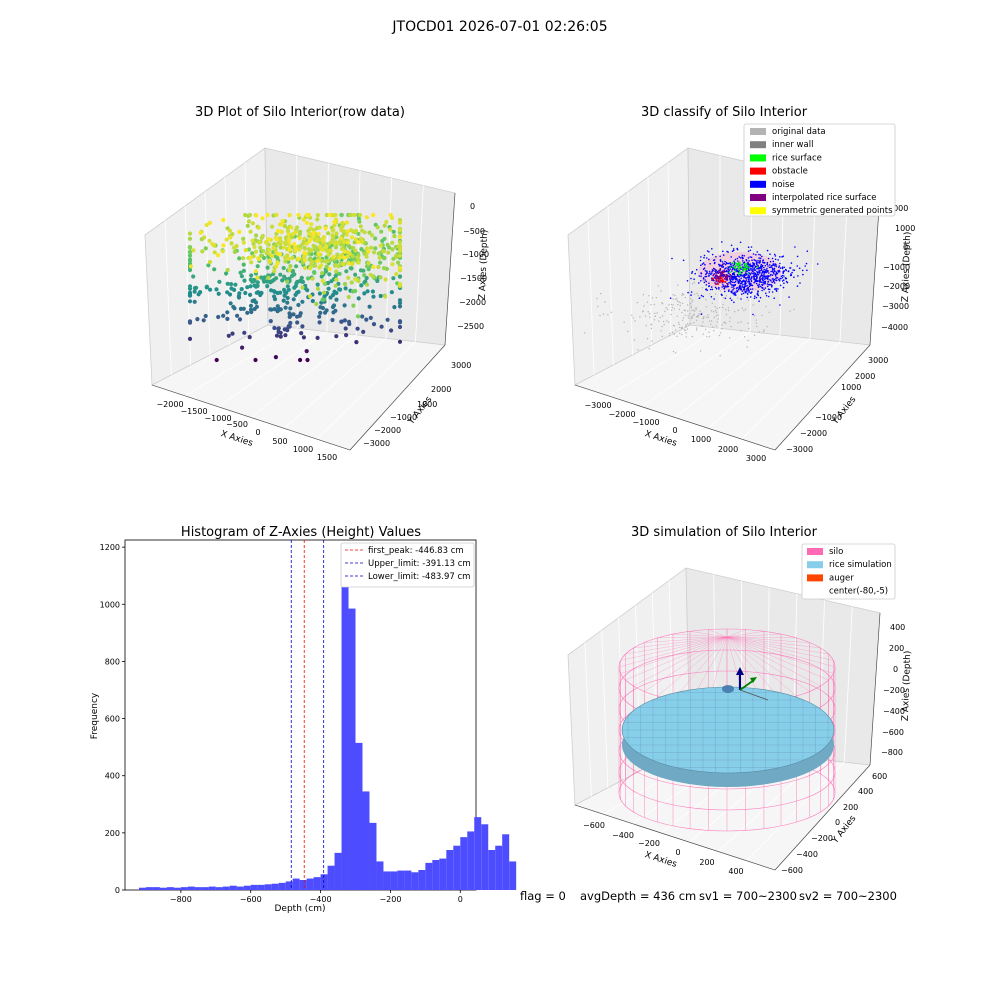  Describe the element at coordinates (893, 690) in the screenshot. I see `panel4-z-ticks: 400 200 0 −200 −400 −600 −800` at that location.